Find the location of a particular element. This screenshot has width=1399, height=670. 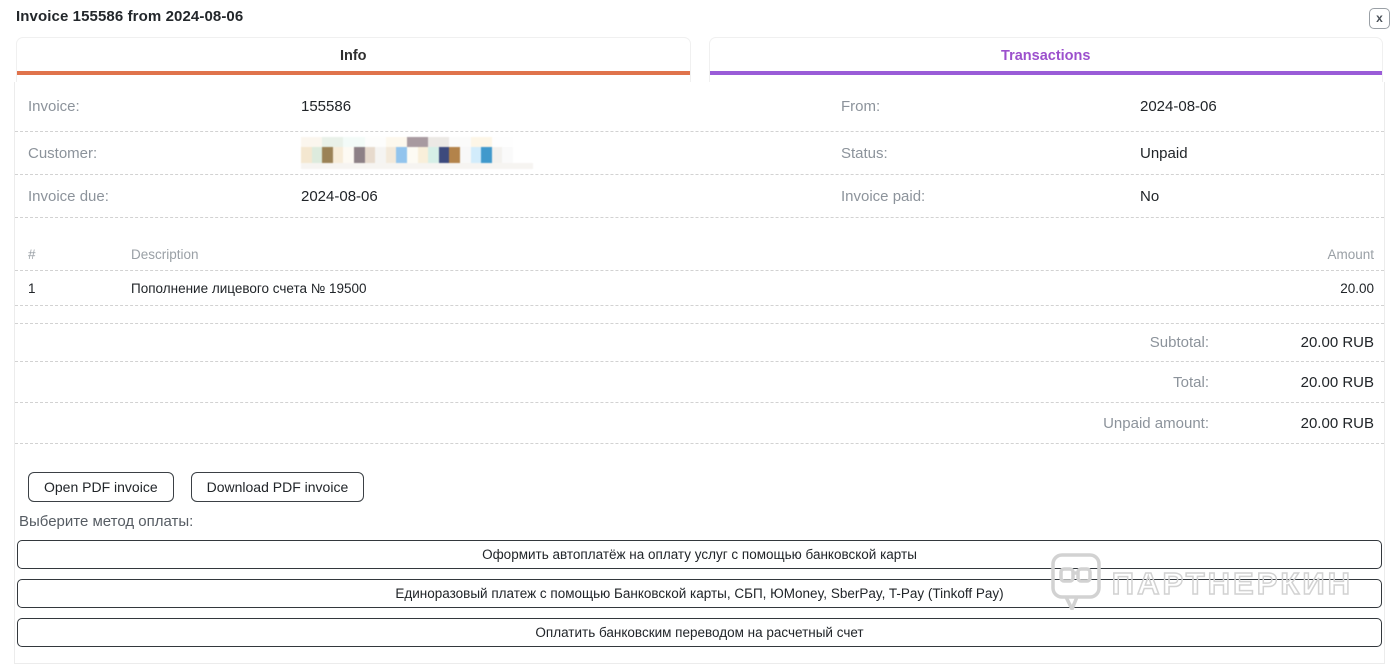

unpaid-amount-label: Unpaid amount: is located at coordinates (1156, 423).